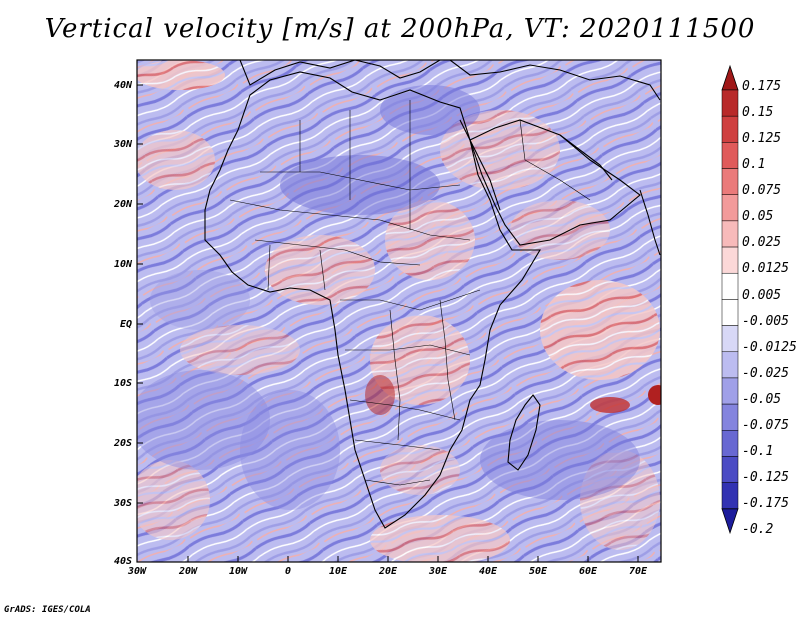 The width and height of the screenshot is (800, 618). I want to click on lat-label-30n: 30N, so click(122, 144).